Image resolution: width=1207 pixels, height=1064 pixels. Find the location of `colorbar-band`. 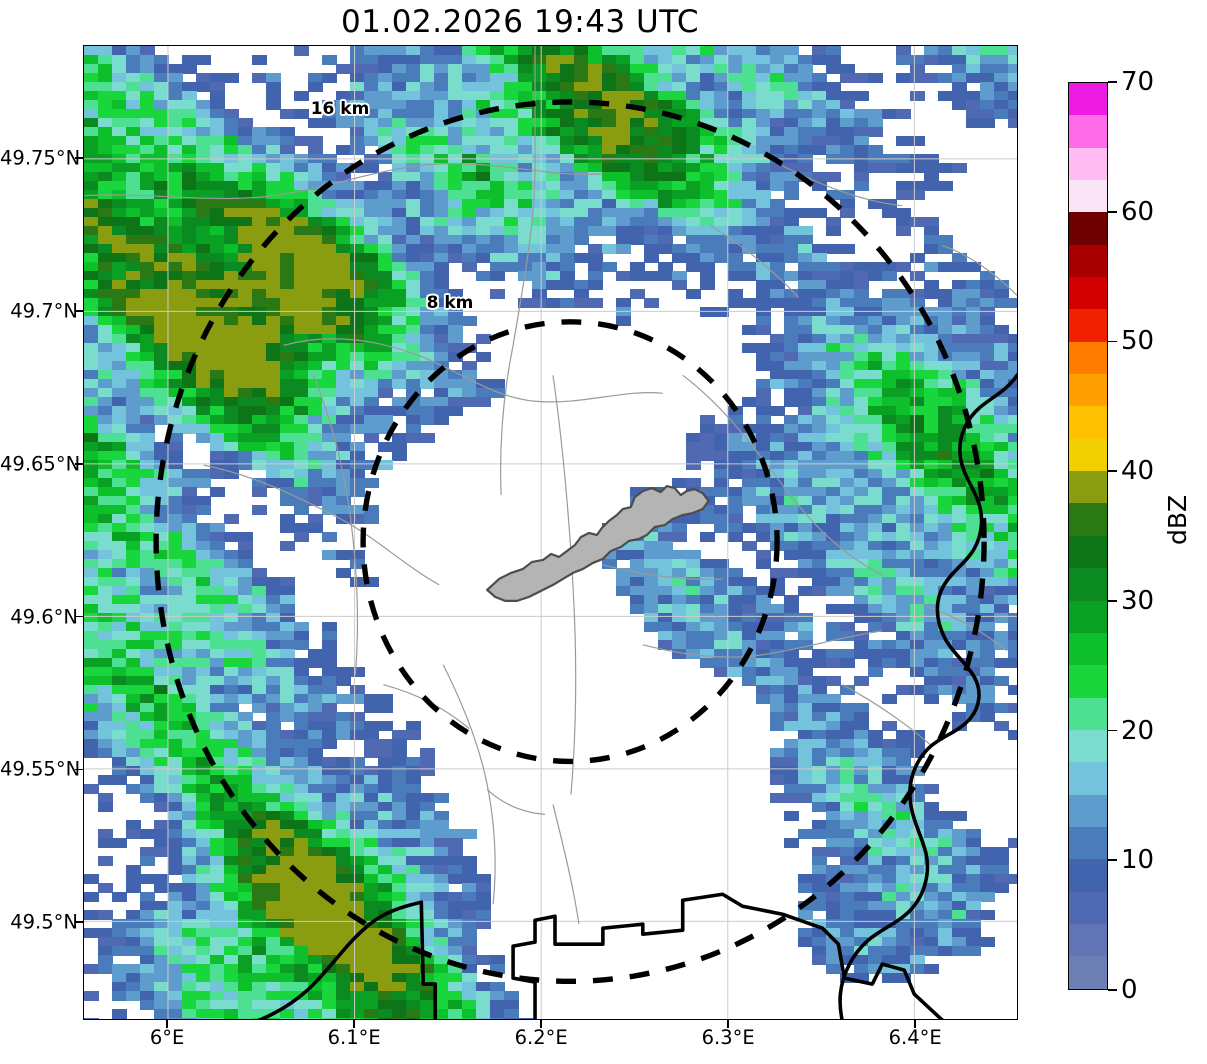

colorbar-band is located at coordinates (1088, 875).